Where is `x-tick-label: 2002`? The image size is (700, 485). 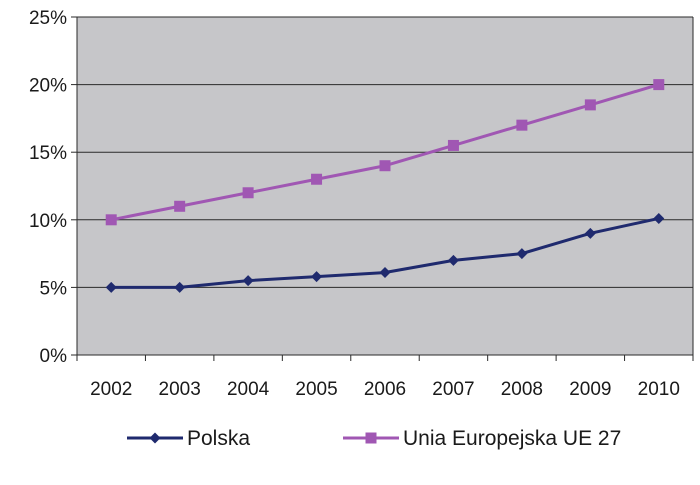
x-tick-label: 2002 is located at coordinates (111, 389).